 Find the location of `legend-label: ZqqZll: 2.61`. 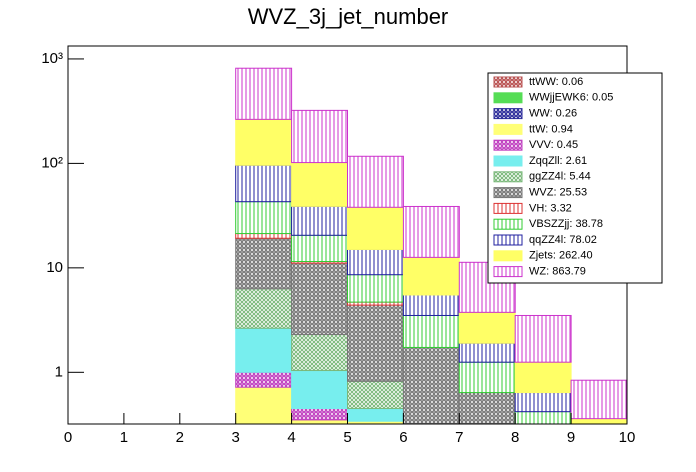

legend-label: ZqqZll: 2.61 is located at coordinates (558, 161).